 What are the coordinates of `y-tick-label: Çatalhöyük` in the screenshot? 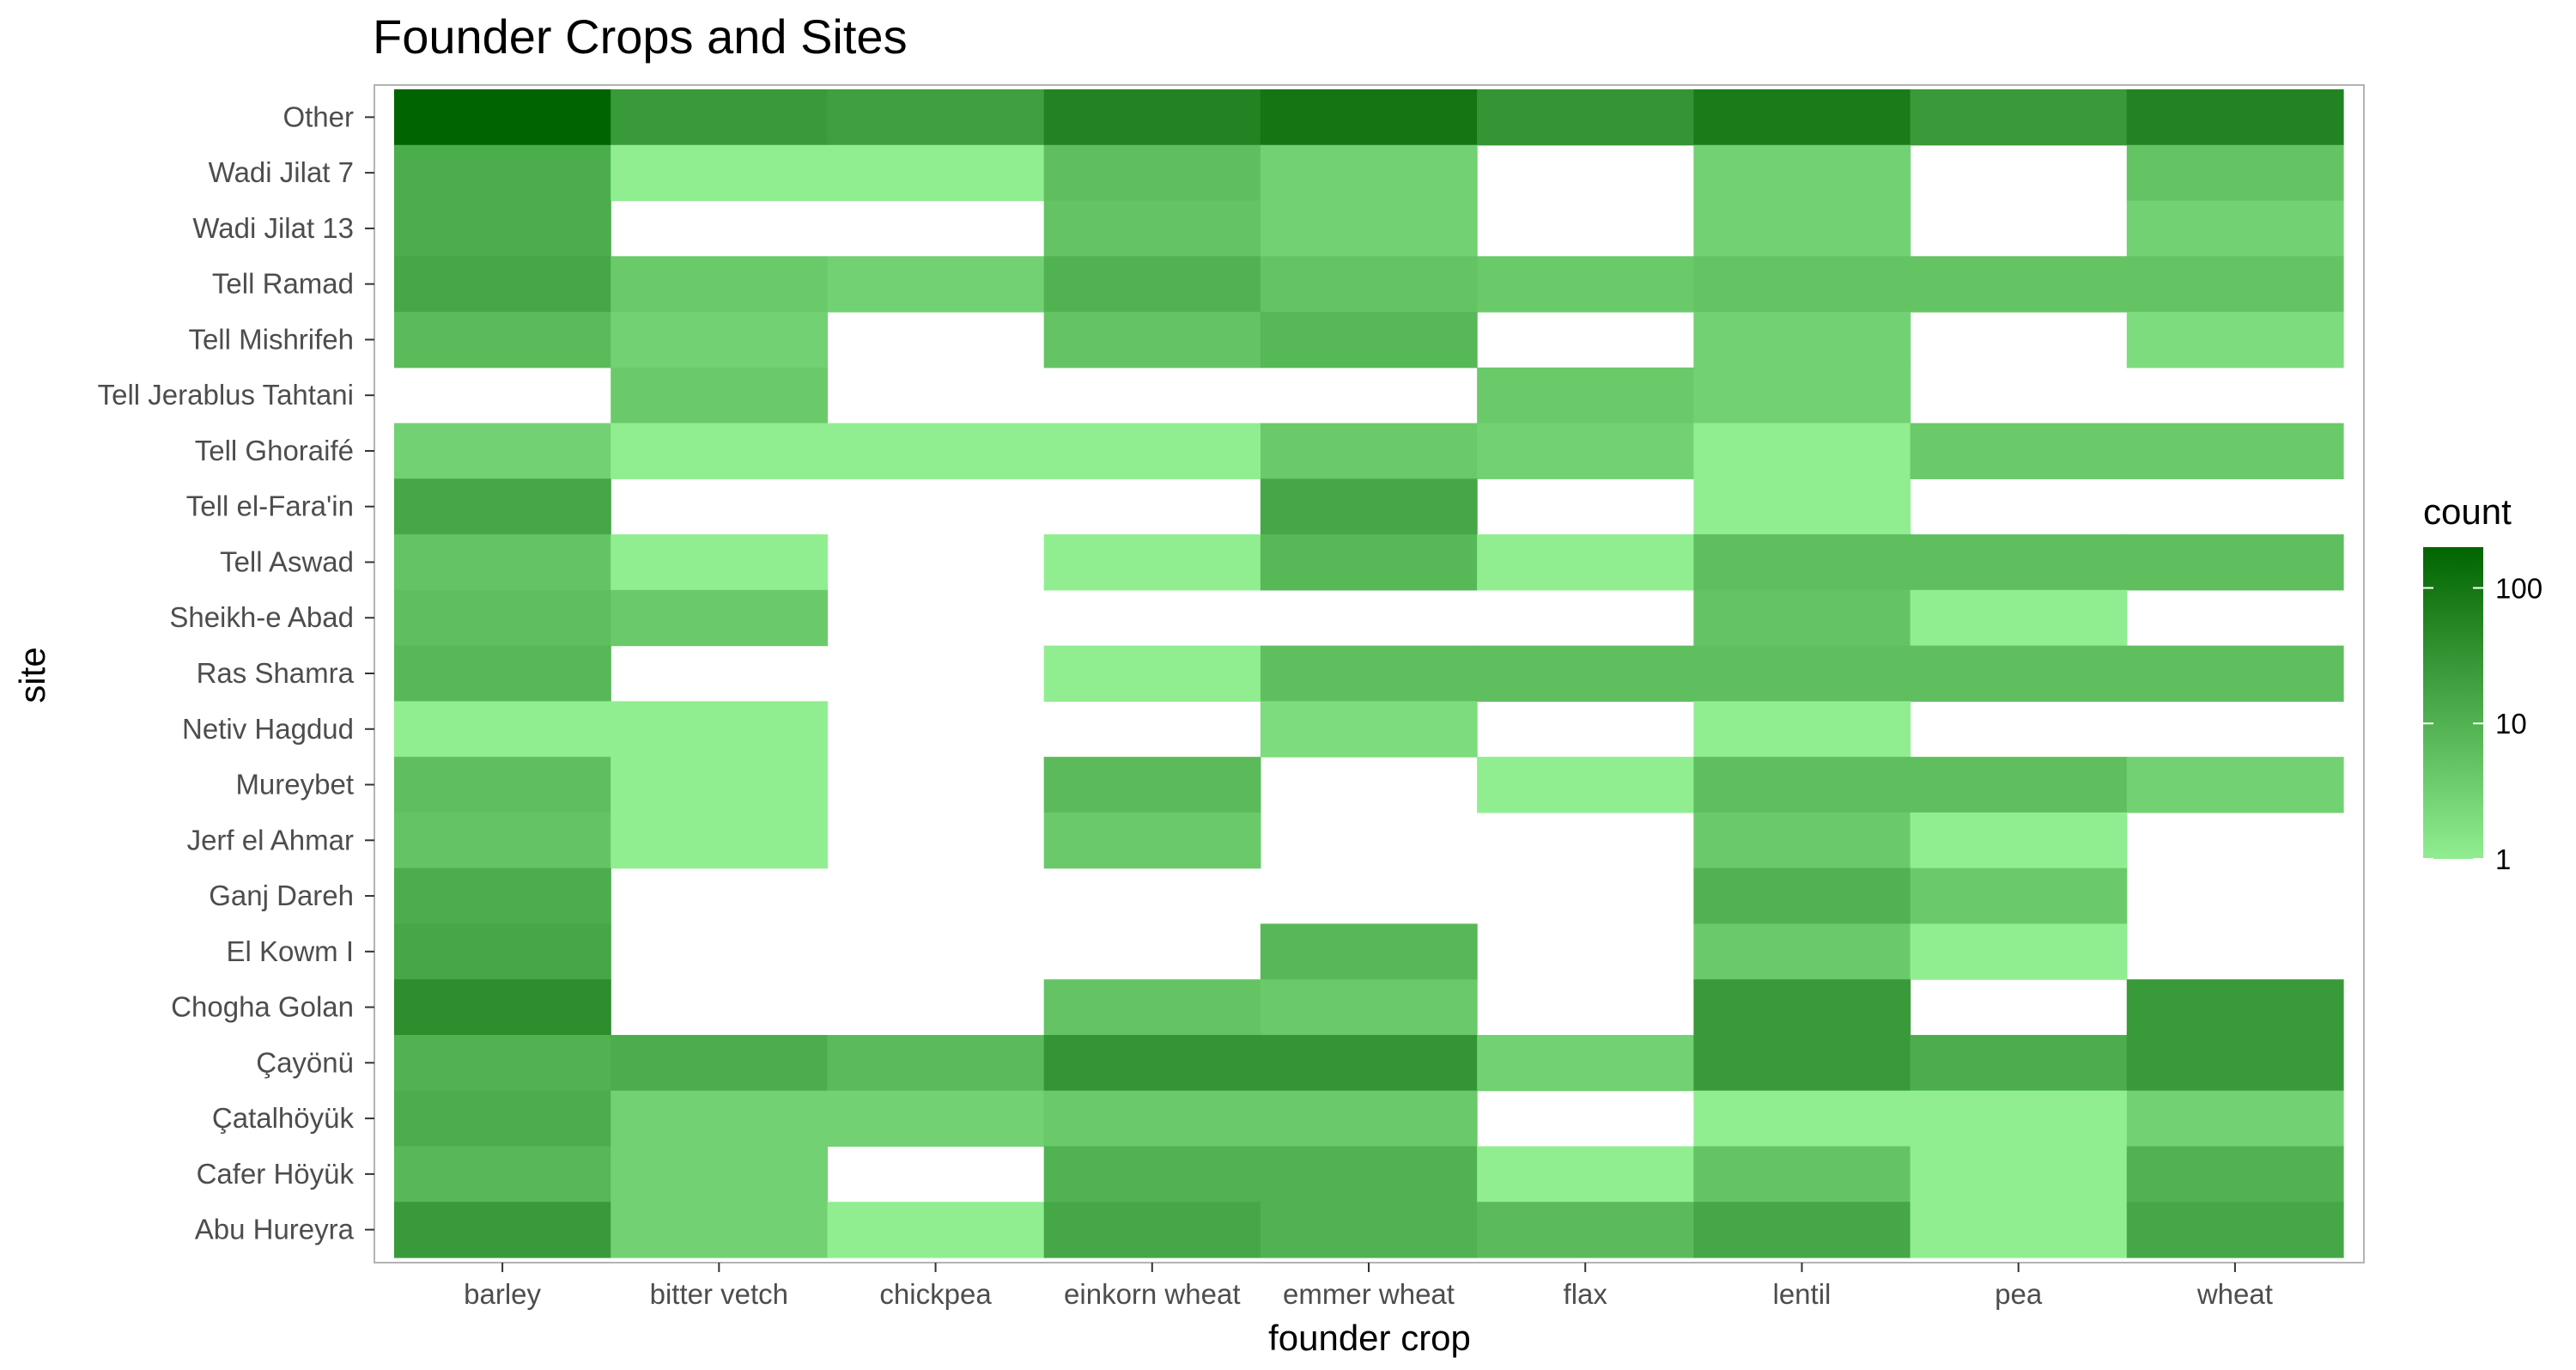 It's located at (283, 1118).